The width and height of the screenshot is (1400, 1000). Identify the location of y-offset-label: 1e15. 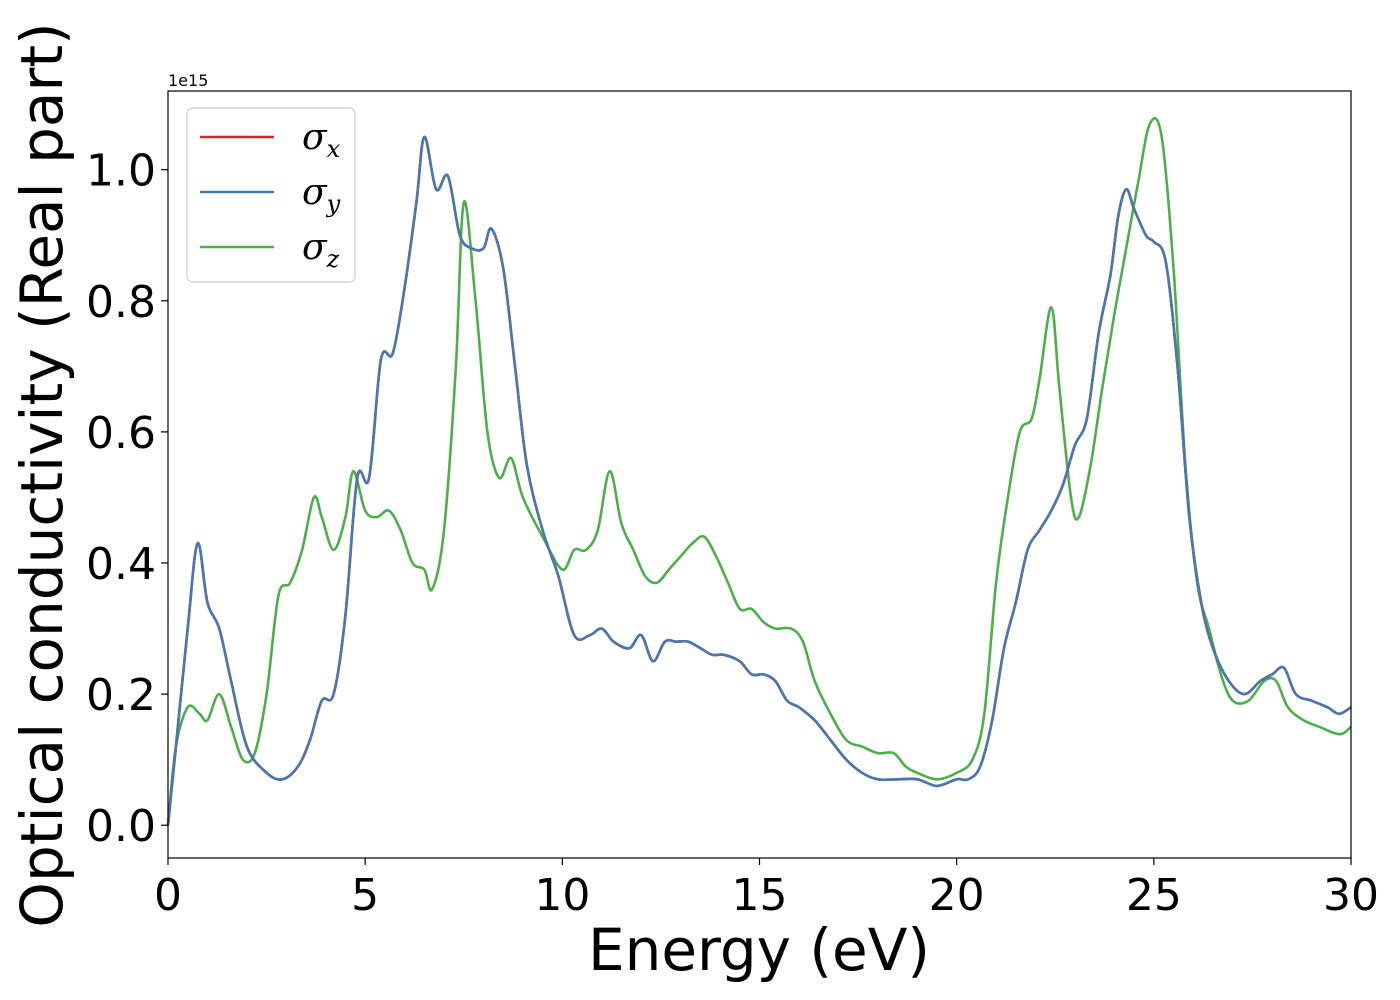
(188, 80).